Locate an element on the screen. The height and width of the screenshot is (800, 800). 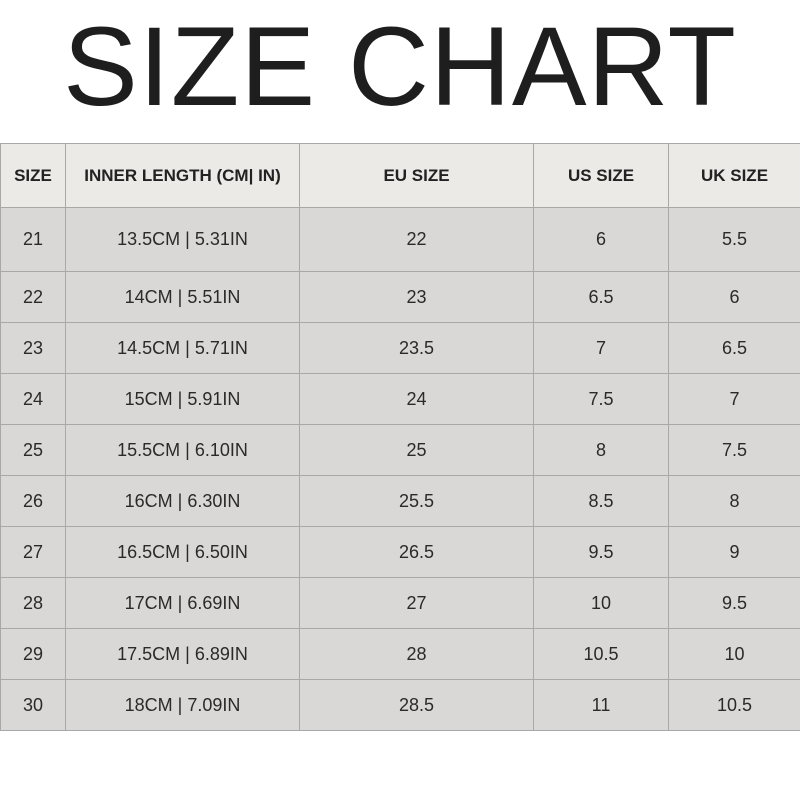
cell-eu-size: 25.5 is located at coordinates (416, 501).